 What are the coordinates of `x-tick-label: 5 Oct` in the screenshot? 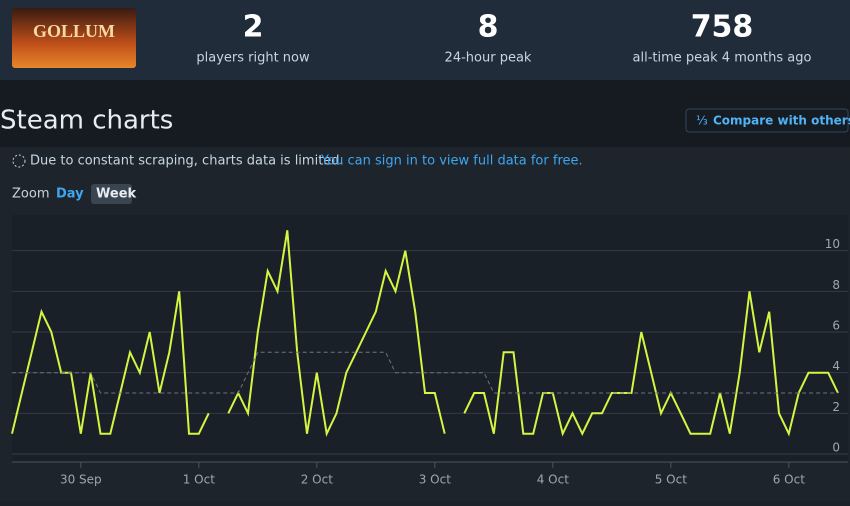 It's located at (671, 480).